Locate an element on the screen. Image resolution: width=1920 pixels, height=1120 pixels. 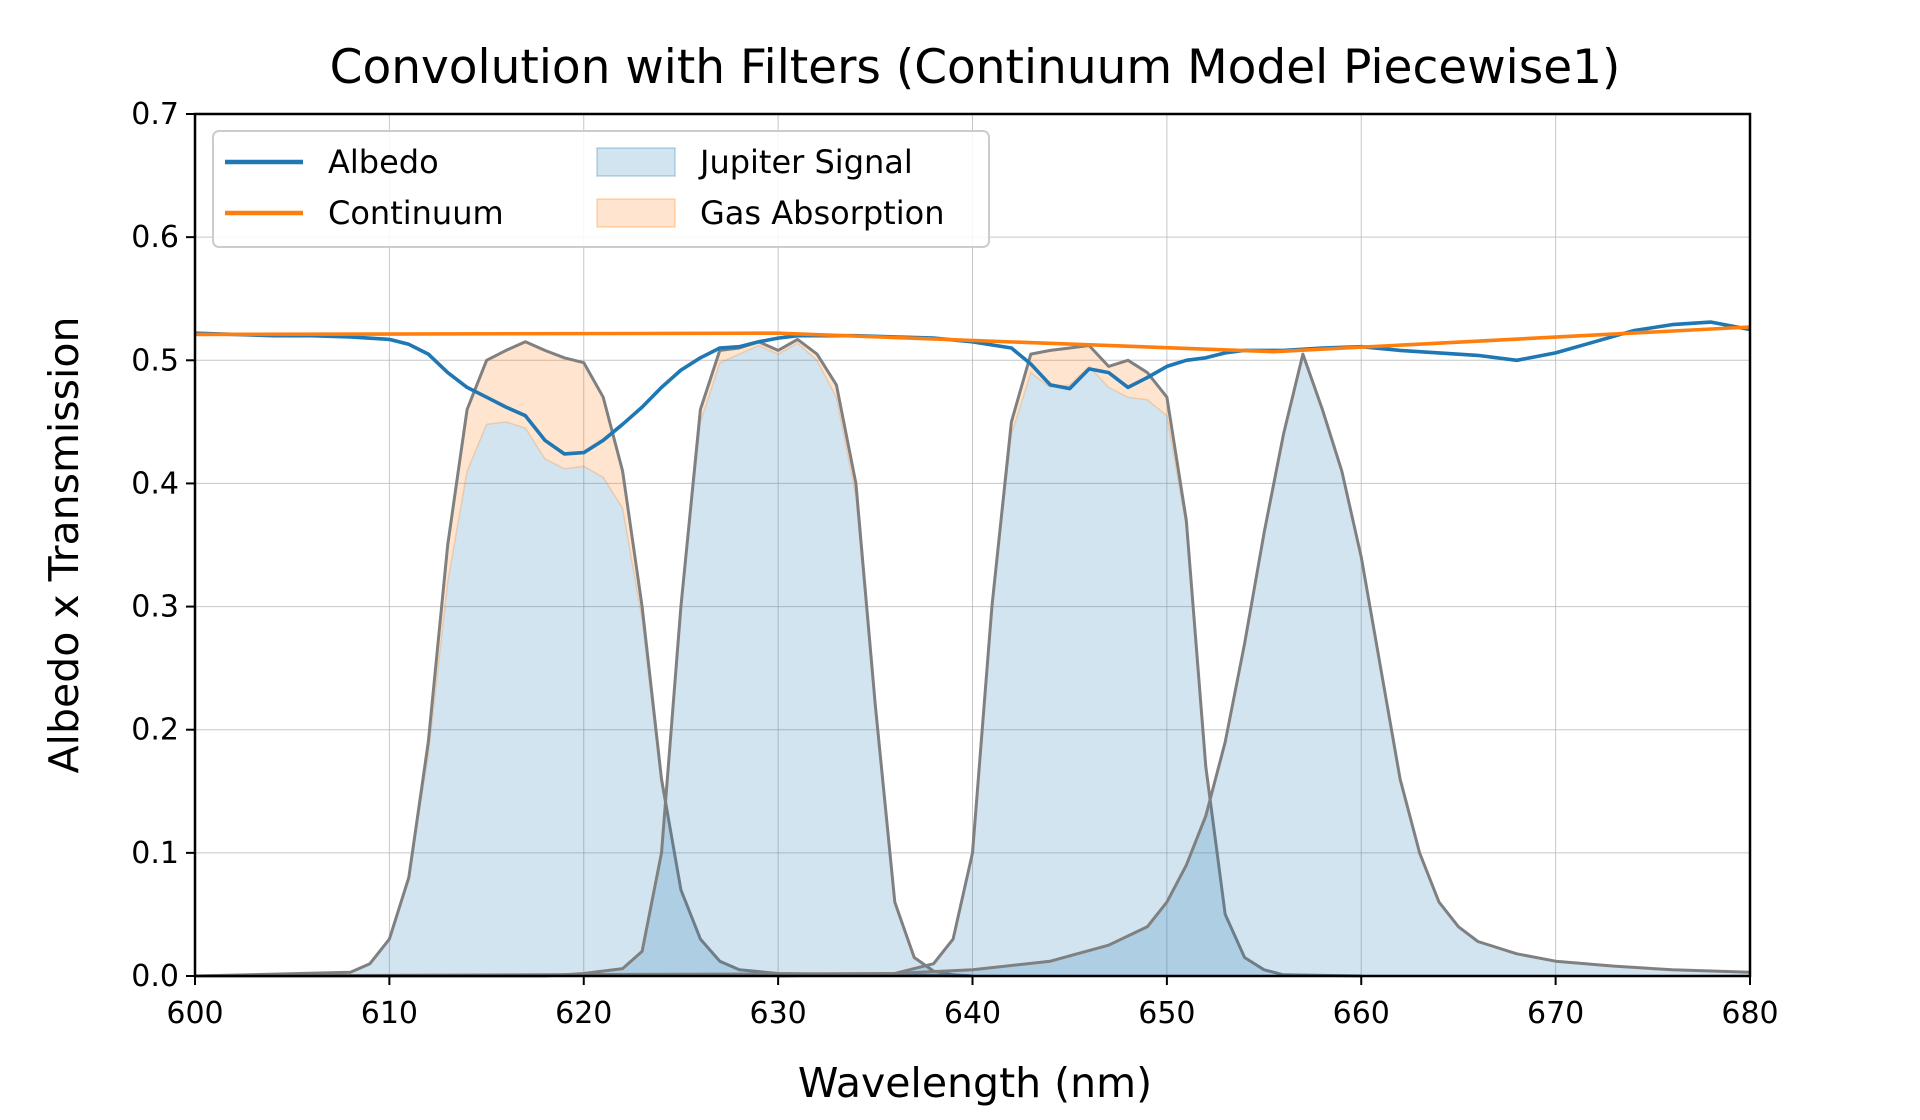
y-tick-label: 0.5 is located at coordinates (155, 360).